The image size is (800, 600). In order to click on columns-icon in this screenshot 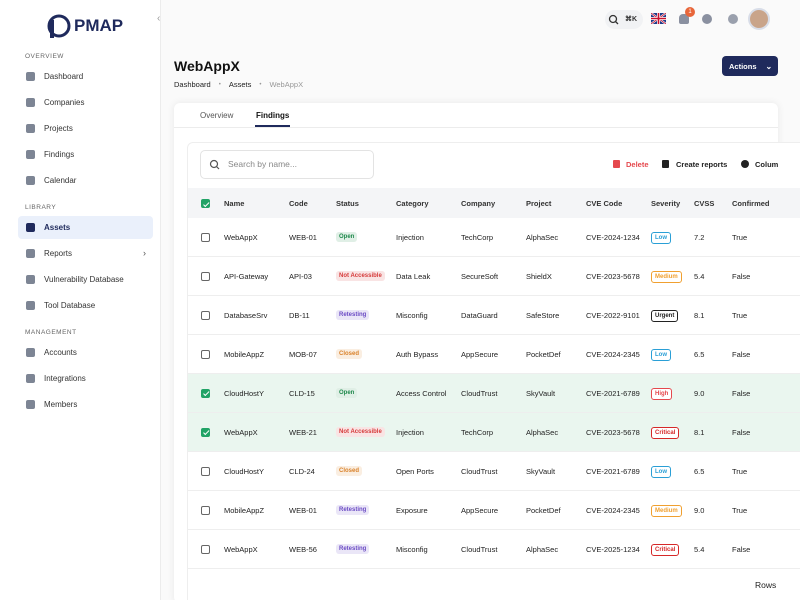, I will do `click(745, 164)`.